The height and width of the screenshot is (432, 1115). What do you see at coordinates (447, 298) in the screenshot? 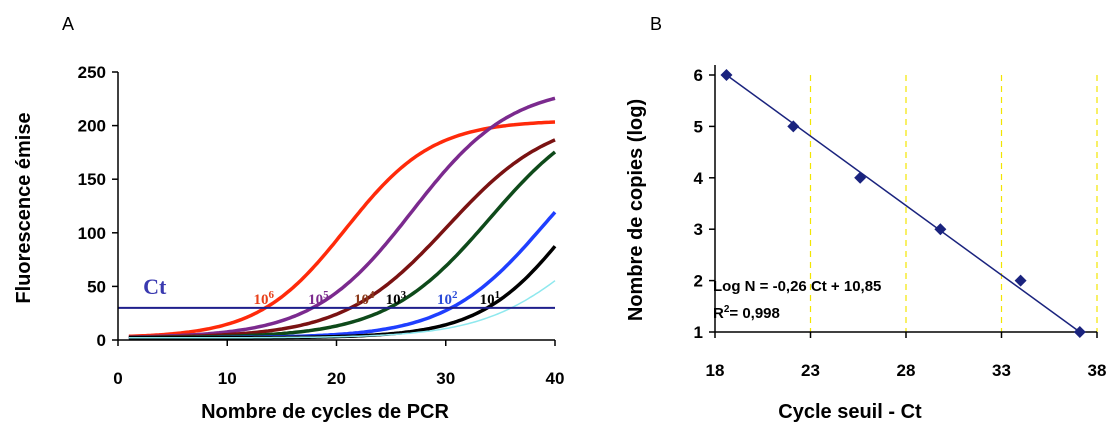
I see `series-label: 102` at bounding box center [447, 298].